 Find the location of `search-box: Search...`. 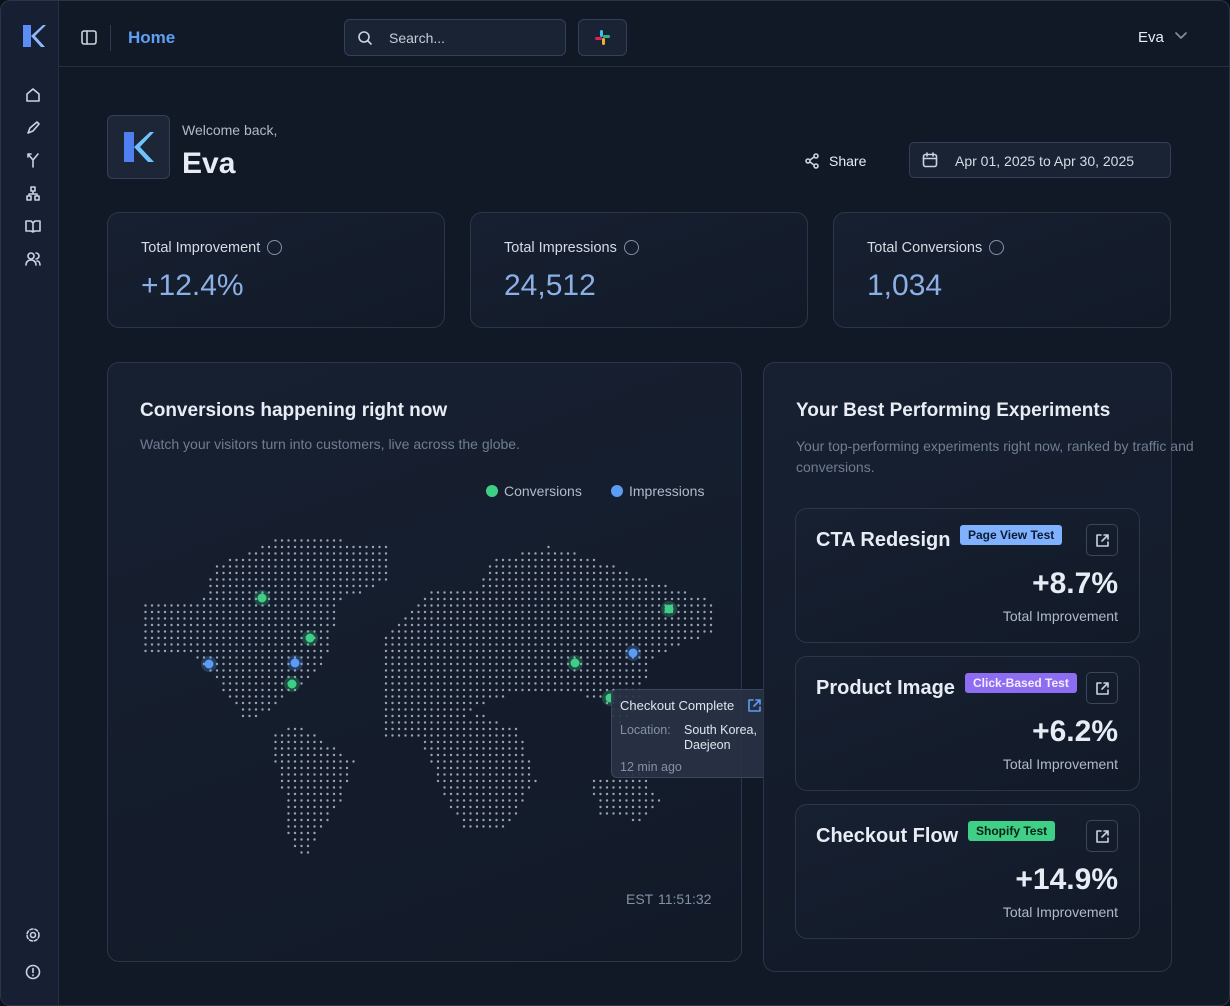

search-box: Search... is located at coordinates (455, 37).